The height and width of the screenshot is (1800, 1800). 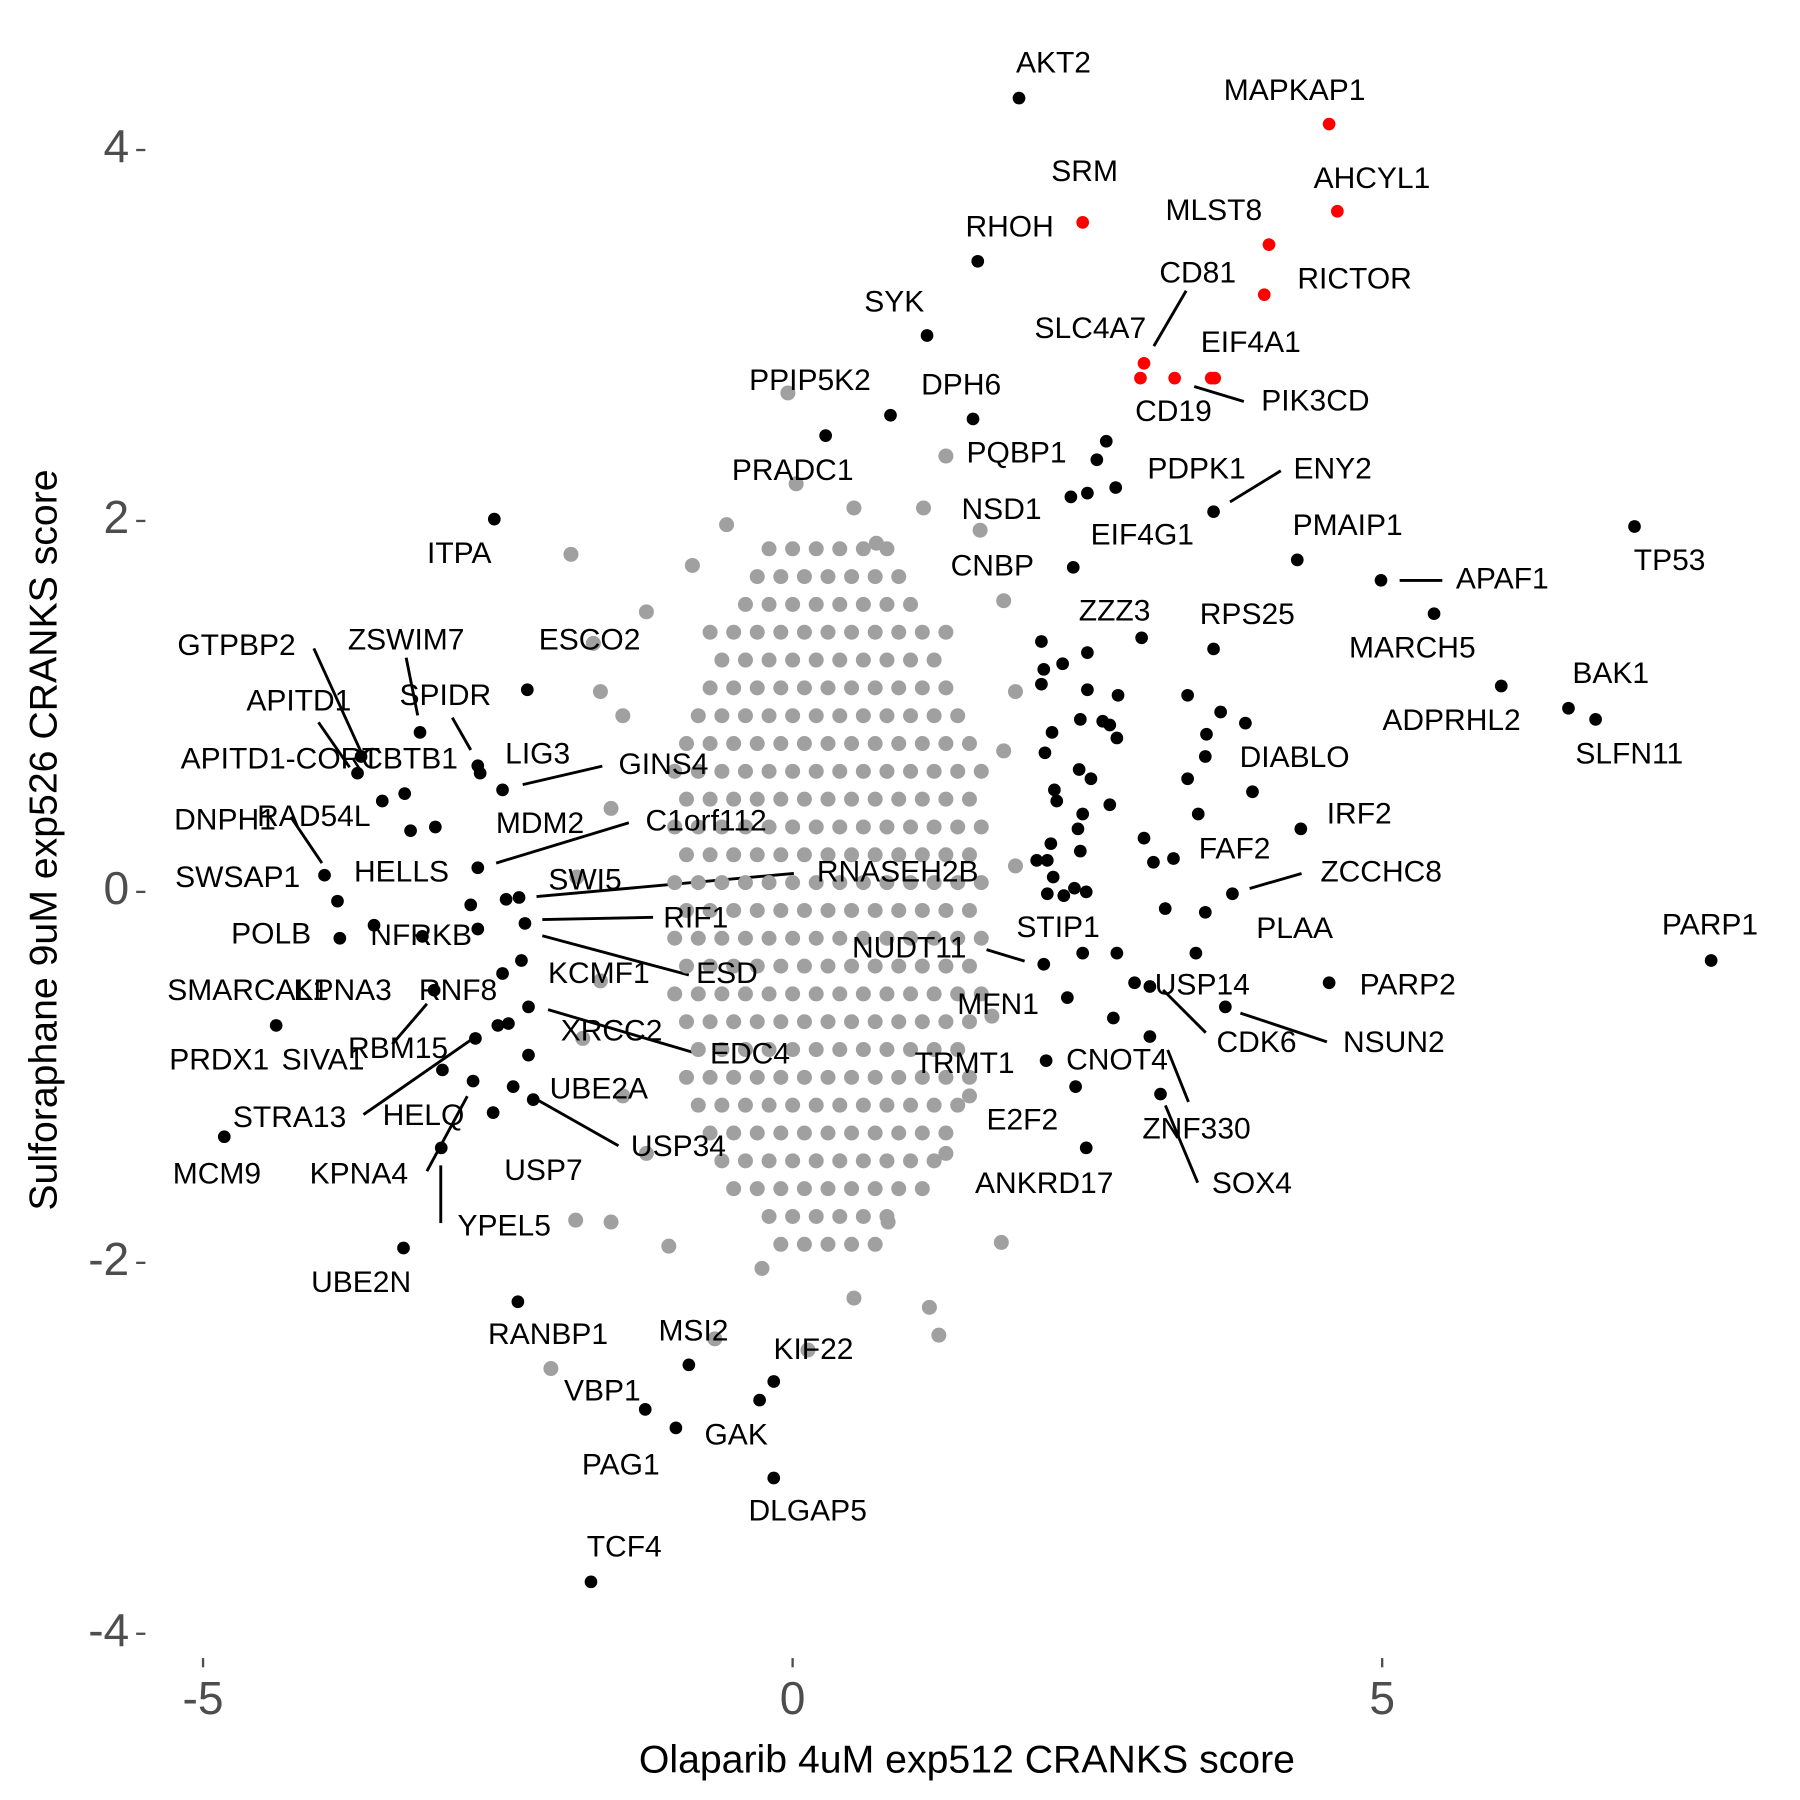 What do you see at coordinates (695, 918) in the screenshot?
I see `point-label: RIF1` at bounding box center [695, 918].